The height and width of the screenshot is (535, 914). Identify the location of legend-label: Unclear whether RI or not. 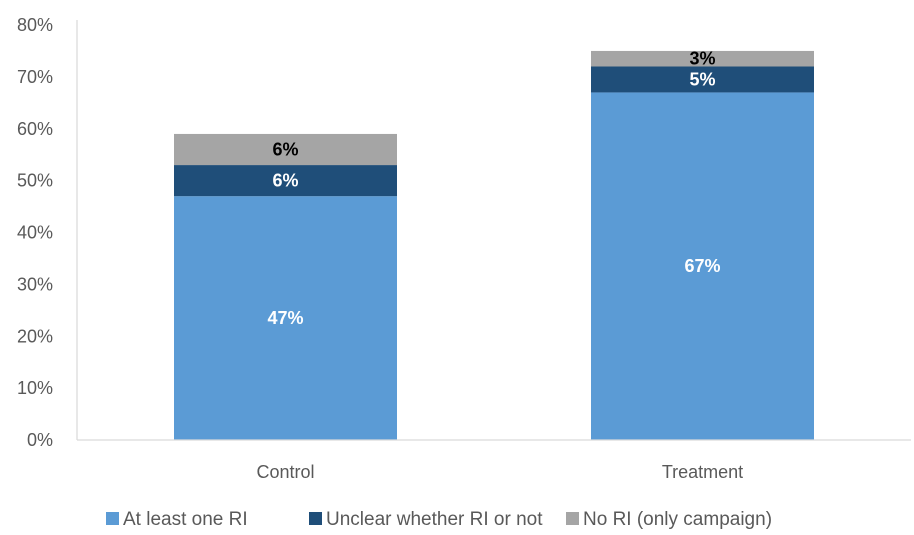
(434, 519).